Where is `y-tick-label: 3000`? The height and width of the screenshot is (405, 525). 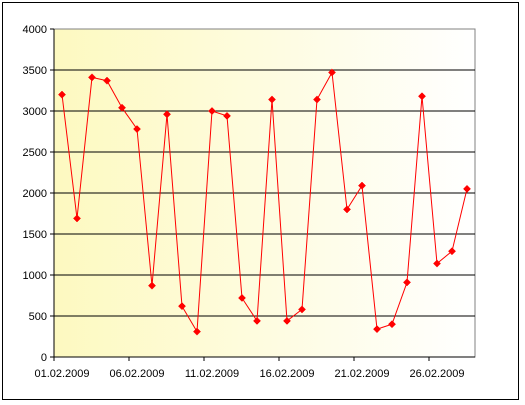 y-tick-label: 3000 is located at coordinates (35, 112).